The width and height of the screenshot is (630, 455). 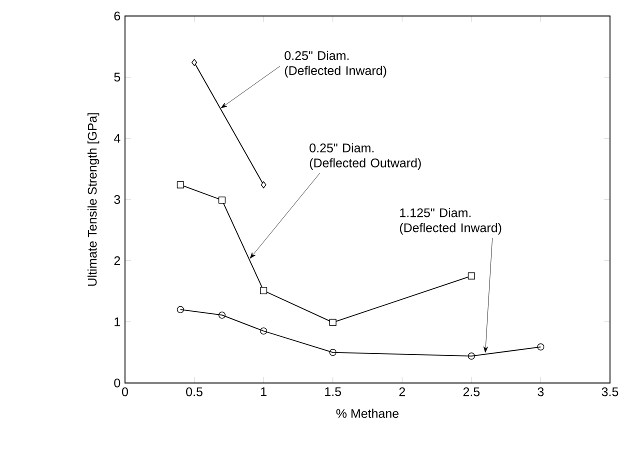 What do you see at coordinates (367, 413) in the screenshot?
I see `x-axis-title: % Methane` at bounding box center [367, 413].